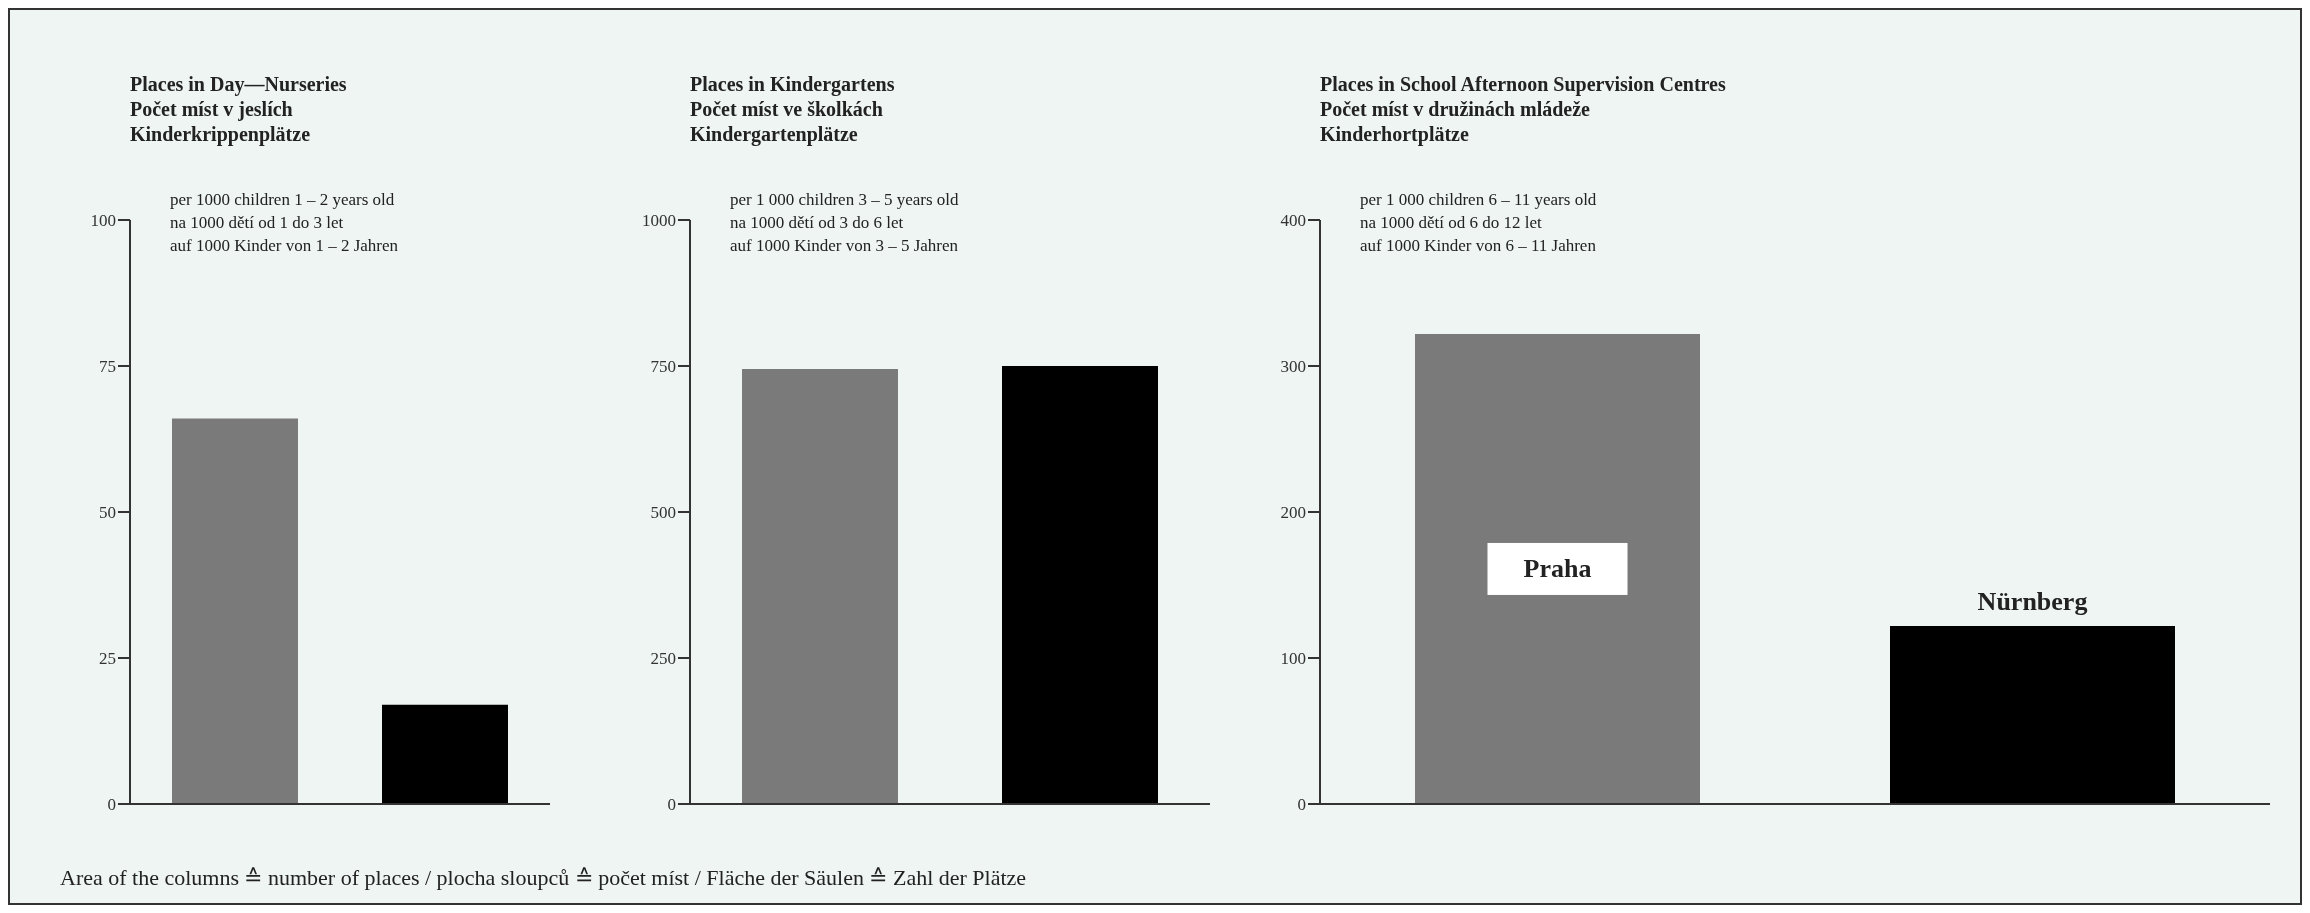 The width and height of the screenshot is (2310, 913). Describe the element at coordinates (107, 367) in the screenshot. I see `y-tick-label: 75` at that location.